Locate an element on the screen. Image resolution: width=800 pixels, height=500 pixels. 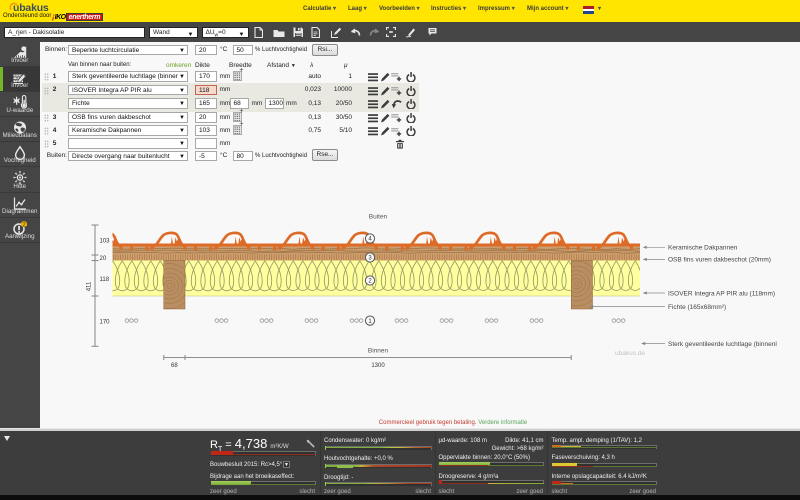
svg-text: ubakus.de is located at coordinates (630, 353).